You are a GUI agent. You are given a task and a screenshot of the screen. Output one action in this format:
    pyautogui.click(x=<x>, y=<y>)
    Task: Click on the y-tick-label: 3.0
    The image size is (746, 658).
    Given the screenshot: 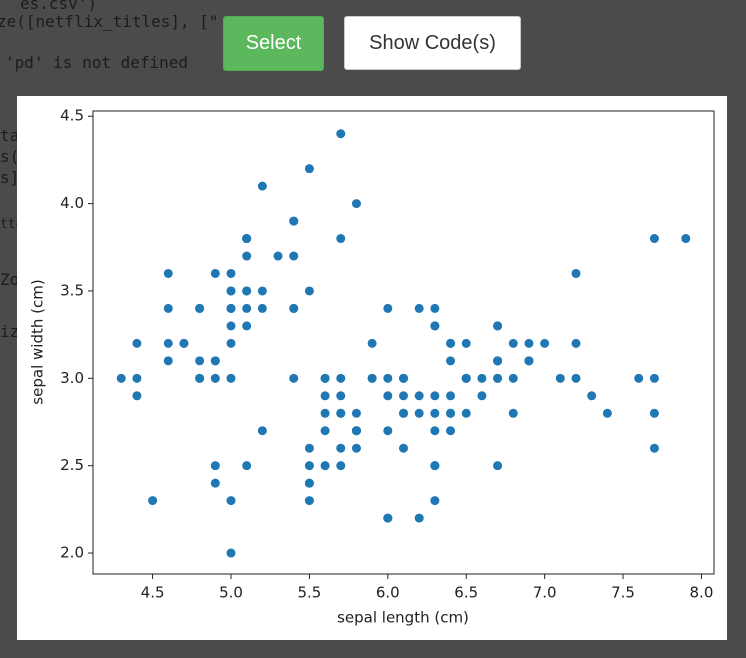 What is the action you would take?
    pyautogui.click(x=72, y=378)
    